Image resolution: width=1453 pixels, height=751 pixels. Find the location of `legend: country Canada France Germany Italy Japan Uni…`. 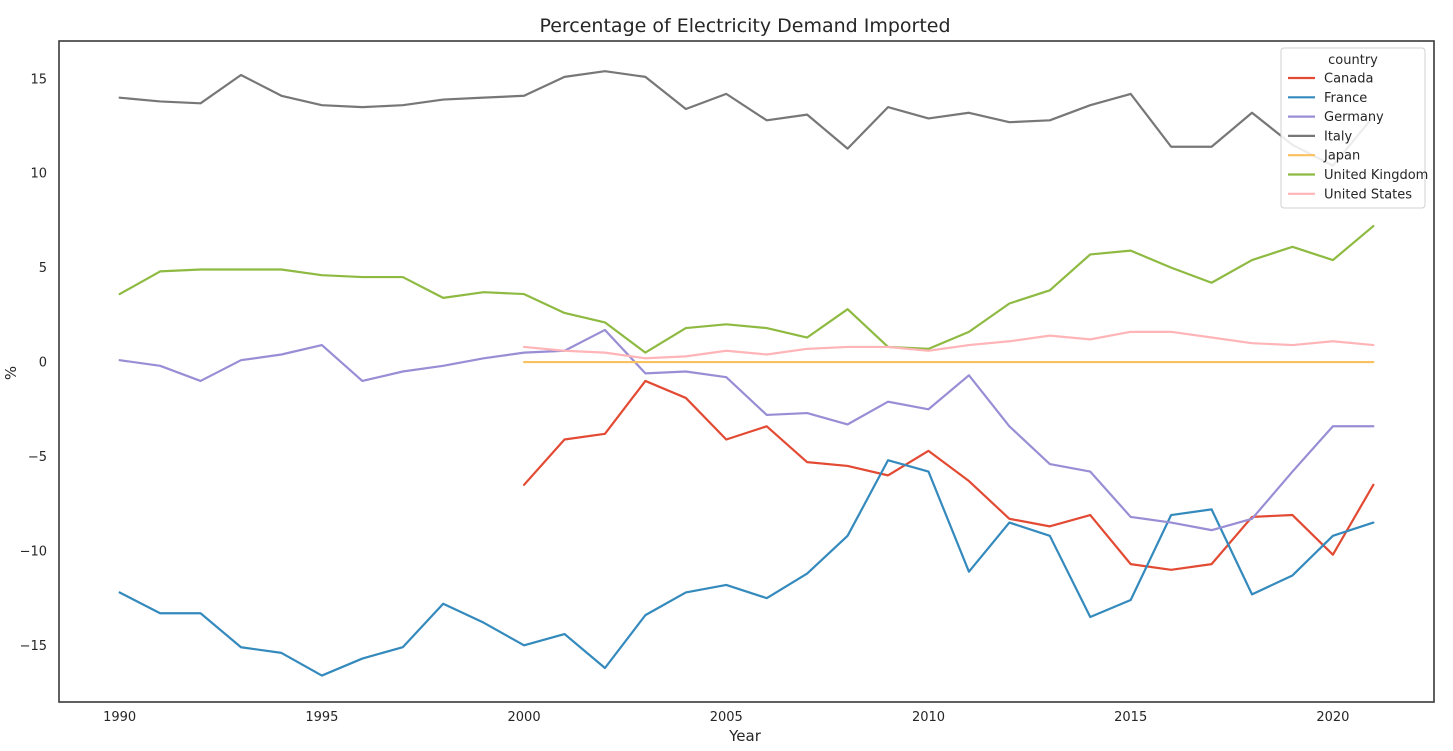

legend: country Canada France Germany Italy Japan Uni… is located at coordinates (1354, 128).